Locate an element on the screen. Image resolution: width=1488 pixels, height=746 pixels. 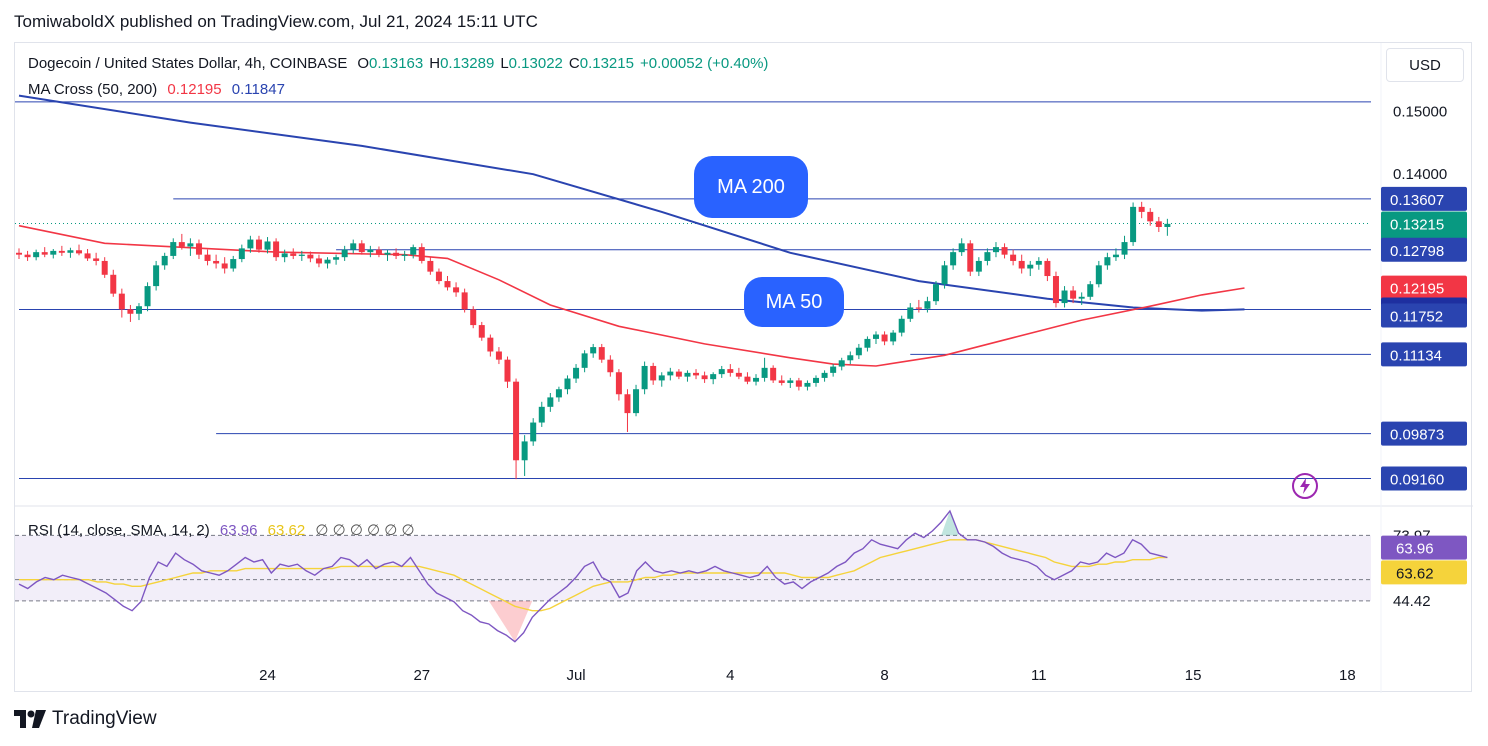
time-axis-tick: 15 is located at coordinates (1193, 675).